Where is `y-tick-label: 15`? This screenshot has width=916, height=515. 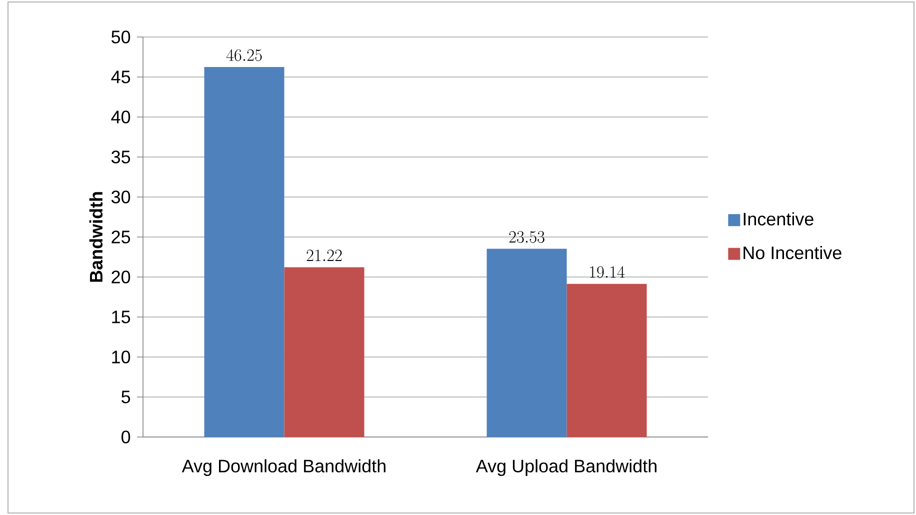 y-tick-label: 15 is located at coordinates (121, 317).